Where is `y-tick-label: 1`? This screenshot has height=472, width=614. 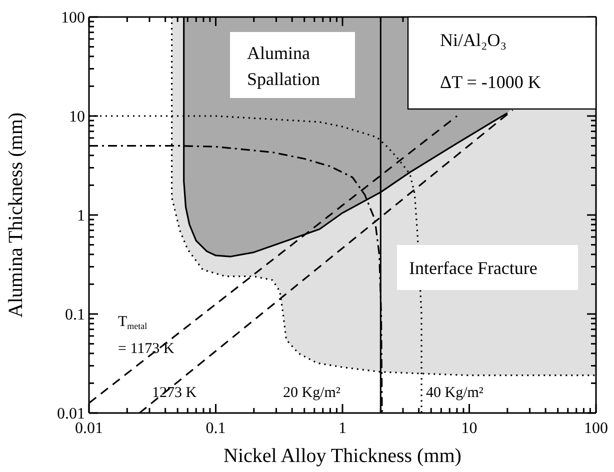
y-tick-label: 1 is located at coordinates (81, 216).